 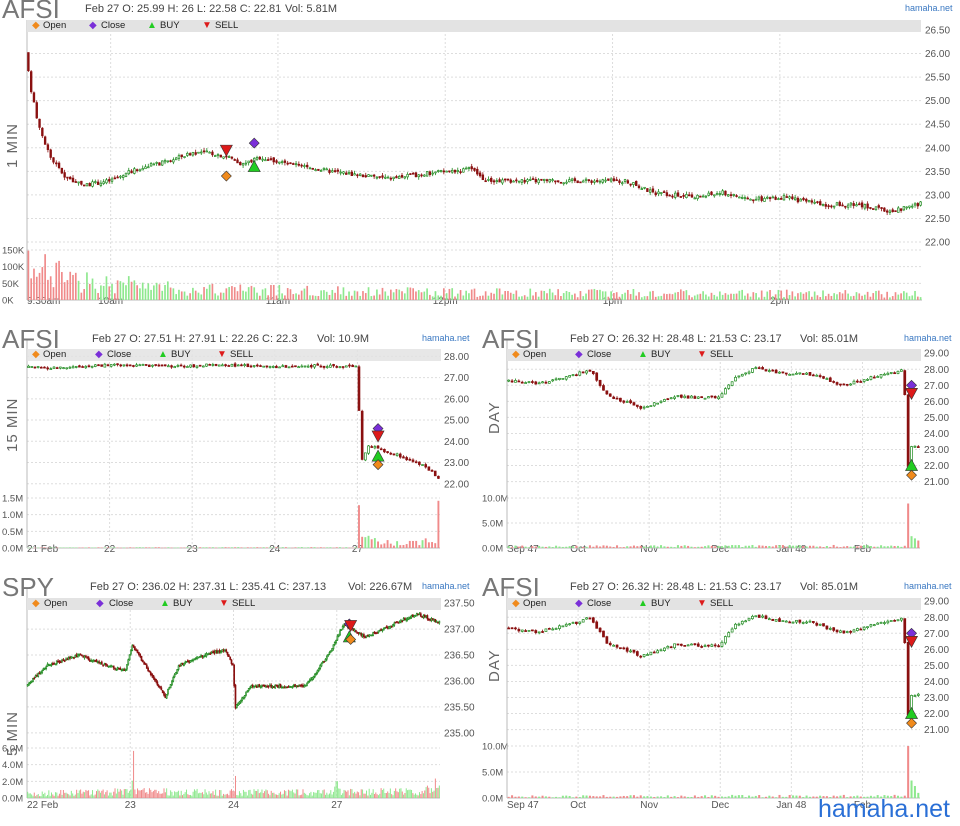 What do you see at coordinates (93, 25) in the screenshot?
I see `close-diamond-icon: ◆` at bounding box center [93, 25].